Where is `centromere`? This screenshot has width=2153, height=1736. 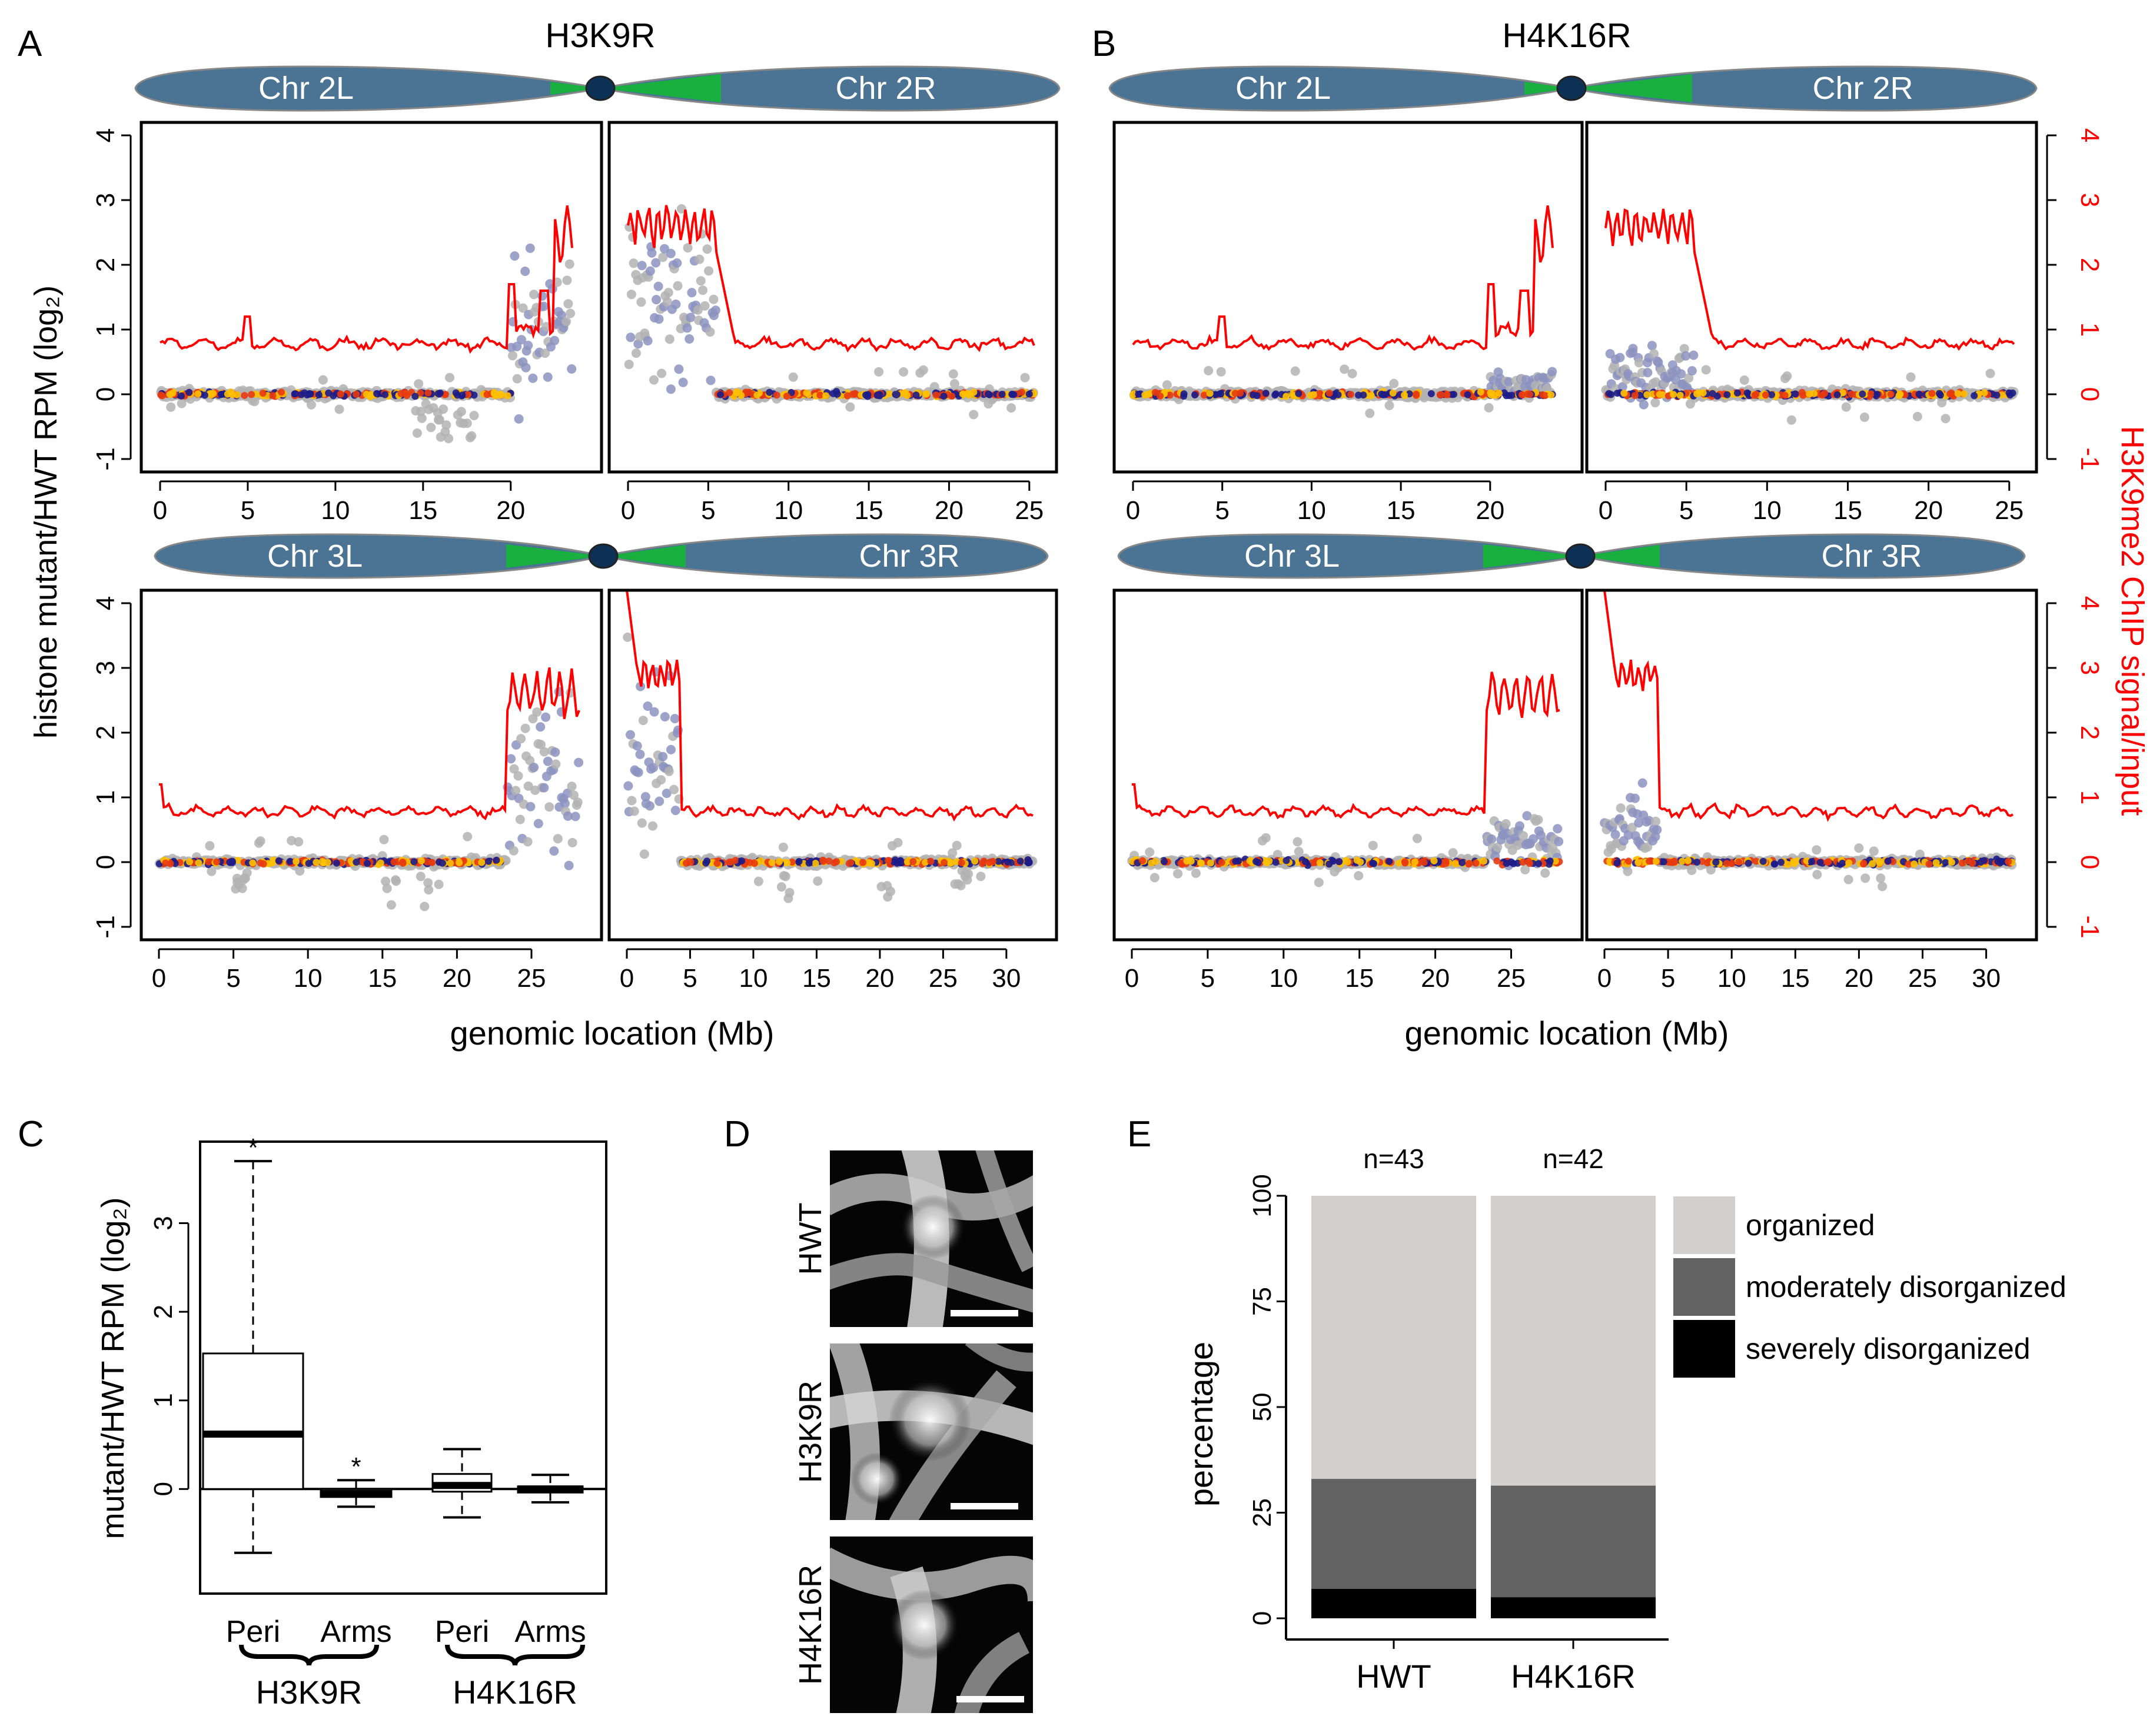
centromere is located at coordinates (1580, 556).